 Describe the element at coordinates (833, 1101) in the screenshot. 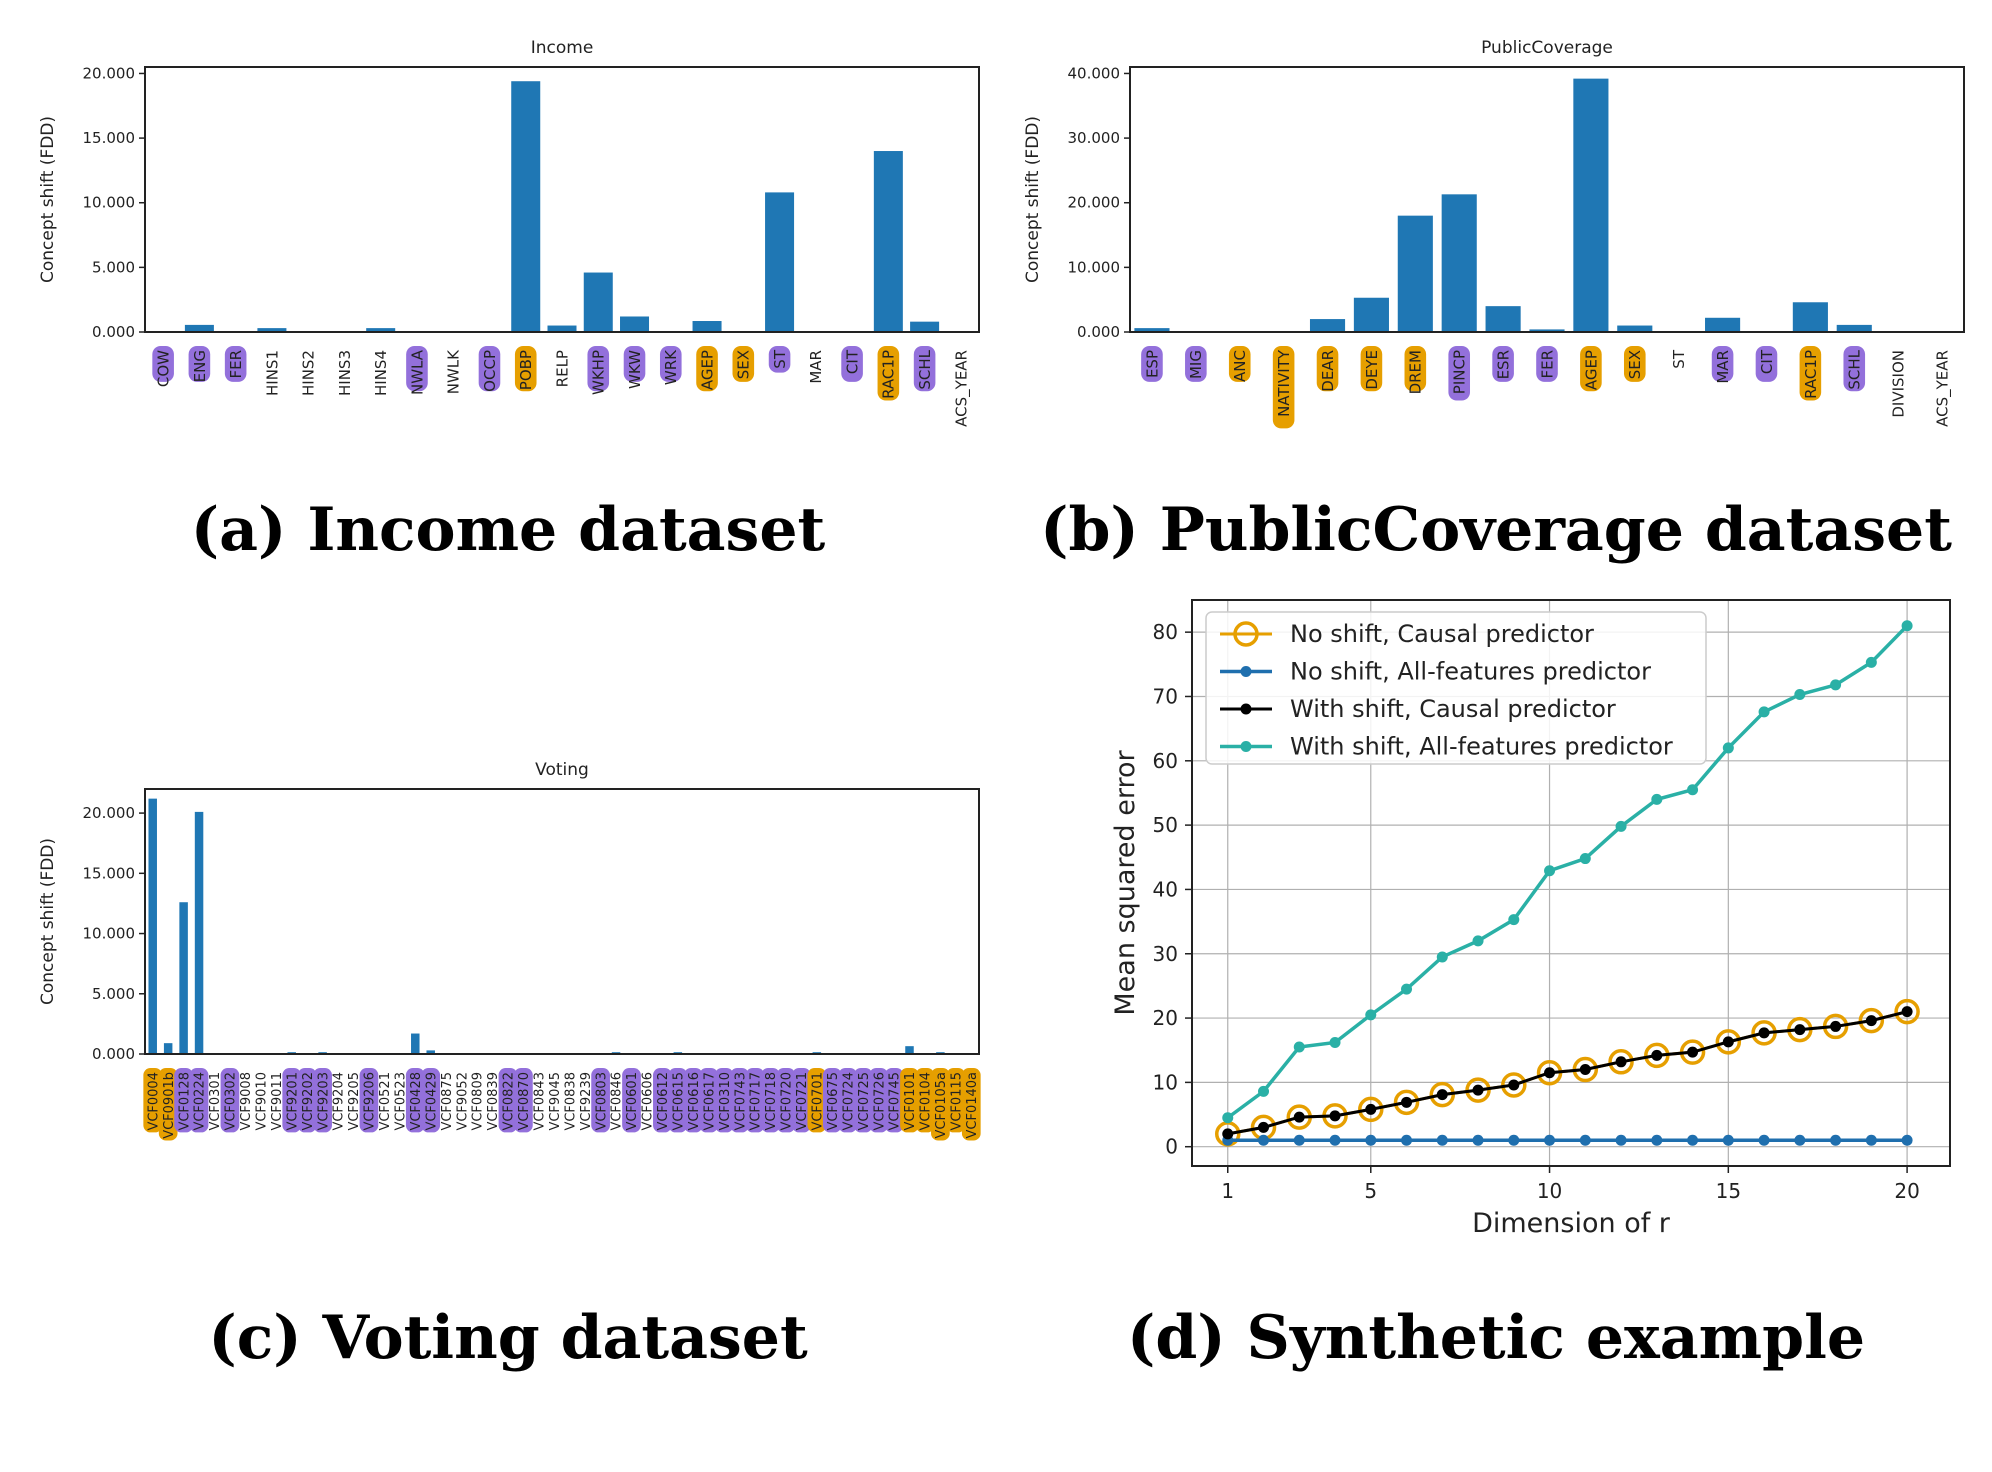

I see `x-tick-label: VCF0675` at that location.